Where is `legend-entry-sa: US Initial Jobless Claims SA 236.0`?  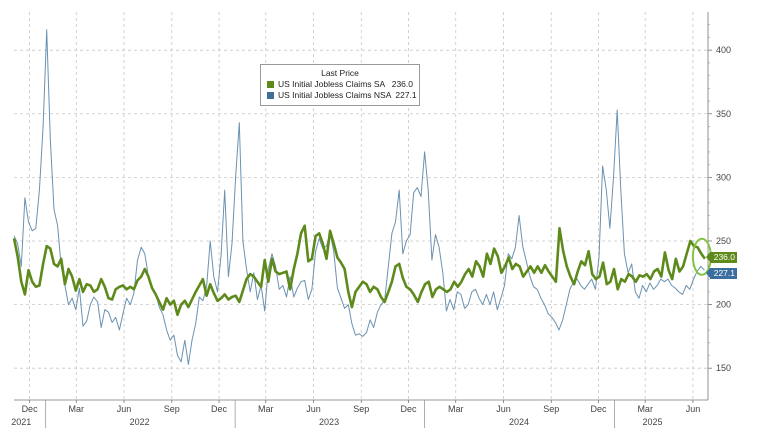 legend-entry-sa: US Initial Jobless Claims SA 236.0 is located at coordinates (340, 84).